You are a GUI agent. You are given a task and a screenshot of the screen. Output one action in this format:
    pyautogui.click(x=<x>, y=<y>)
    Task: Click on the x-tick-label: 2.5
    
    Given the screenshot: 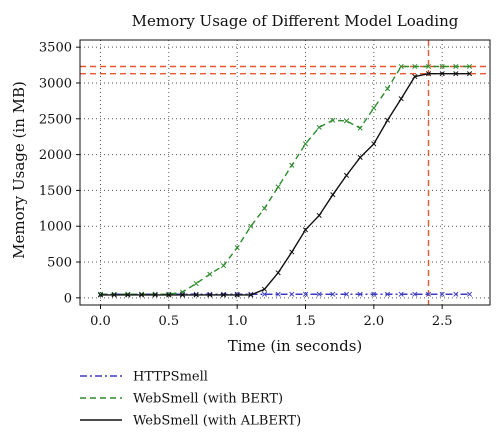 What is the action you would take?
    pyautogui.click(x=442, y=321)
    